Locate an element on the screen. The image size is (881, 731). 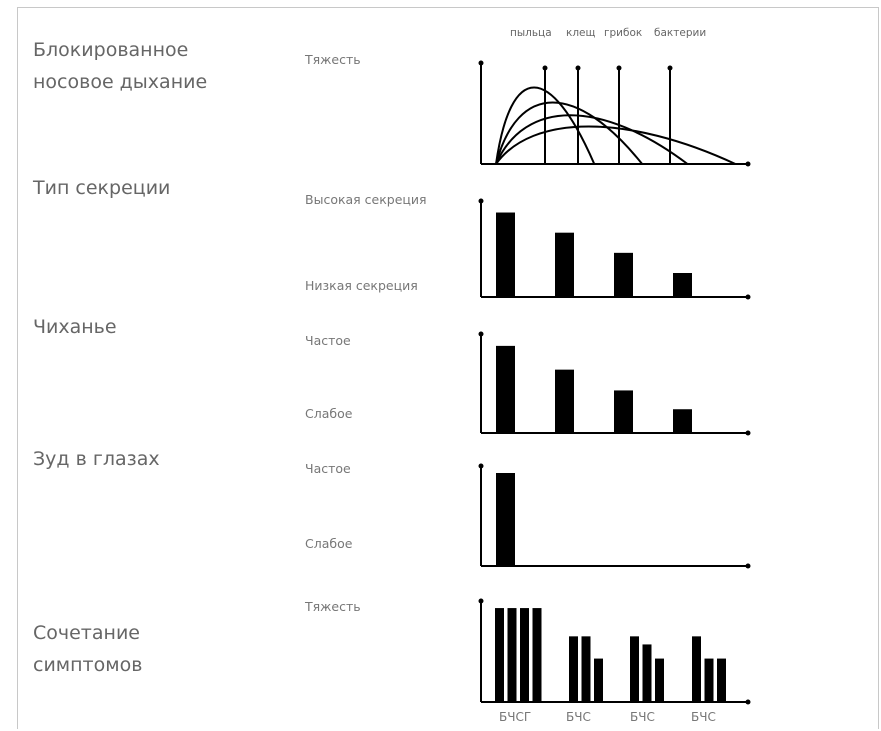
category-combo-line1: Сочетание is located at coordinates (86, 633).